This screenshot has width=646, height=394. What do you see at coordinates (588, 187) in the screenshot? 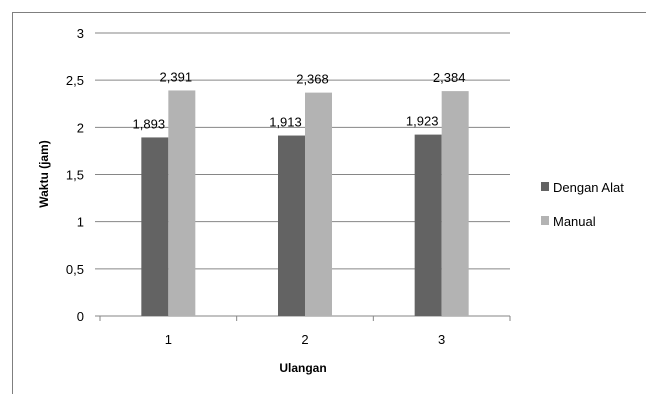
I see `legend-label: Dengan Alat` at bounding box center [588, 187].